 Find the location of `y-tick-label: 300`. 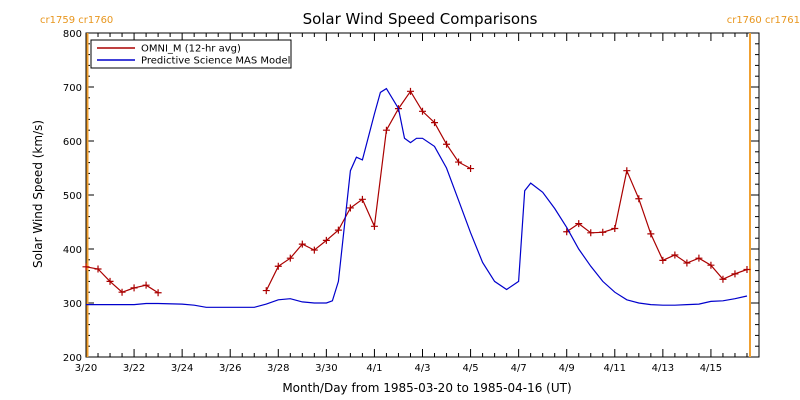

y-tick-label: 300 is located at coordinates (72, 304).